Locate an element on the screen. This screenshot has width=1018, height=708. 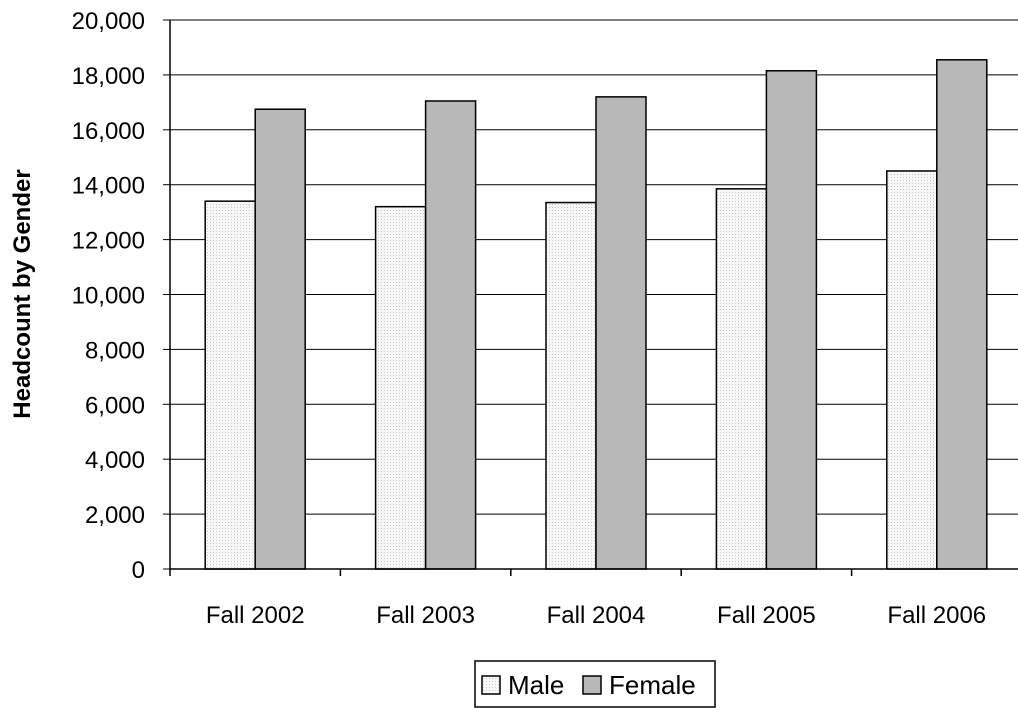
y-axis-label: Headcount by Gender is located at coordinates (22, 293).